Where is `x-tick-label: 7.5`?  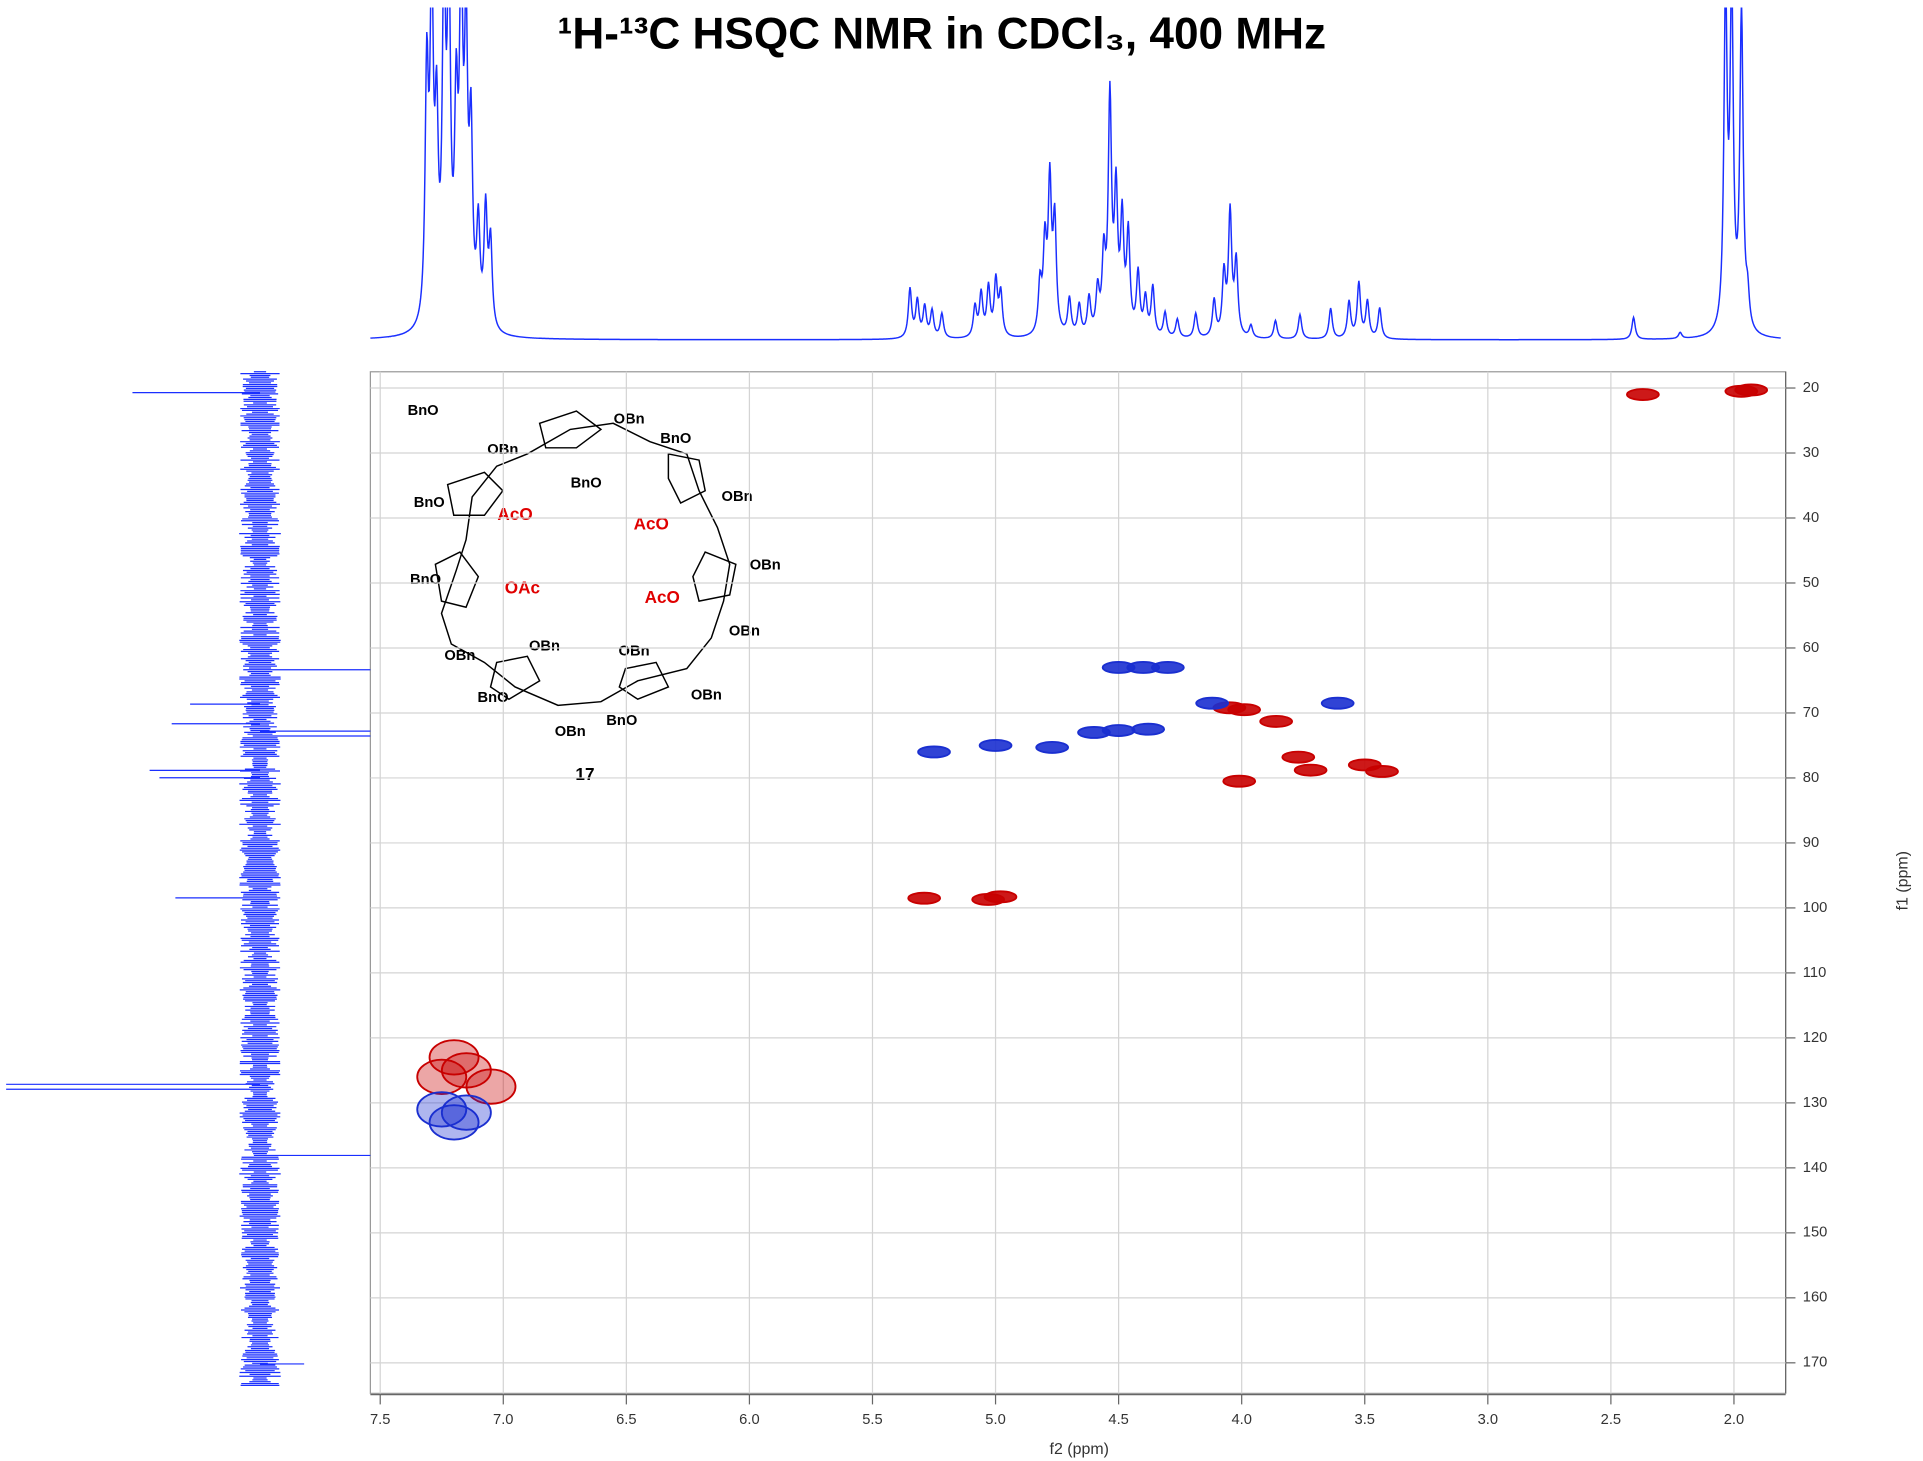
x-tick-label: 7.5 is located at coordinates (380, 1420).